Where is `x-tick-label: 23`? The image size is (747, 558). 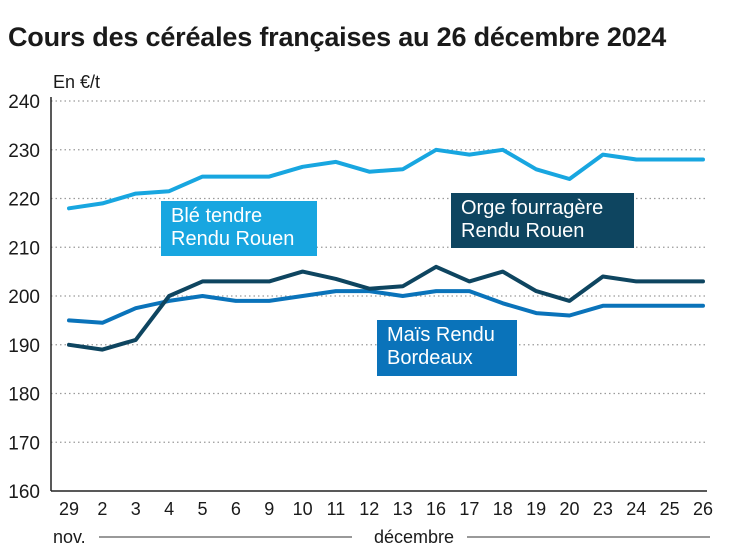
x-tick-label: 23 is located at coordinates (603, 509).